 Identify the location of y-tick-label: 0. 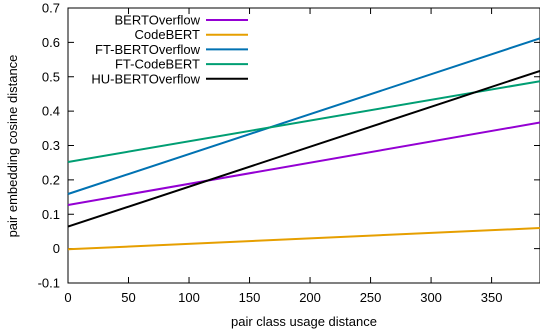
(56, 248).